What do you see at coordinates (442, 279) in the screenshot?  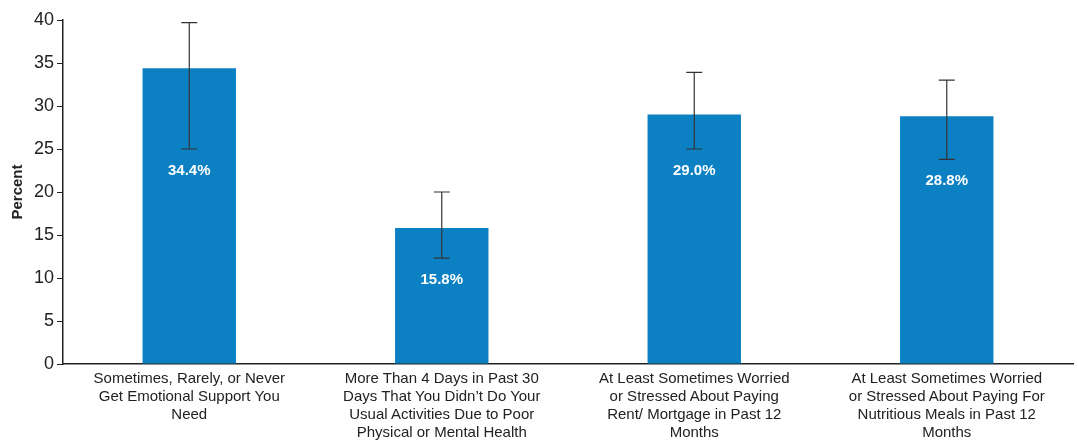 I see `data-label: 15.8%` at bounding box center [442, 279].